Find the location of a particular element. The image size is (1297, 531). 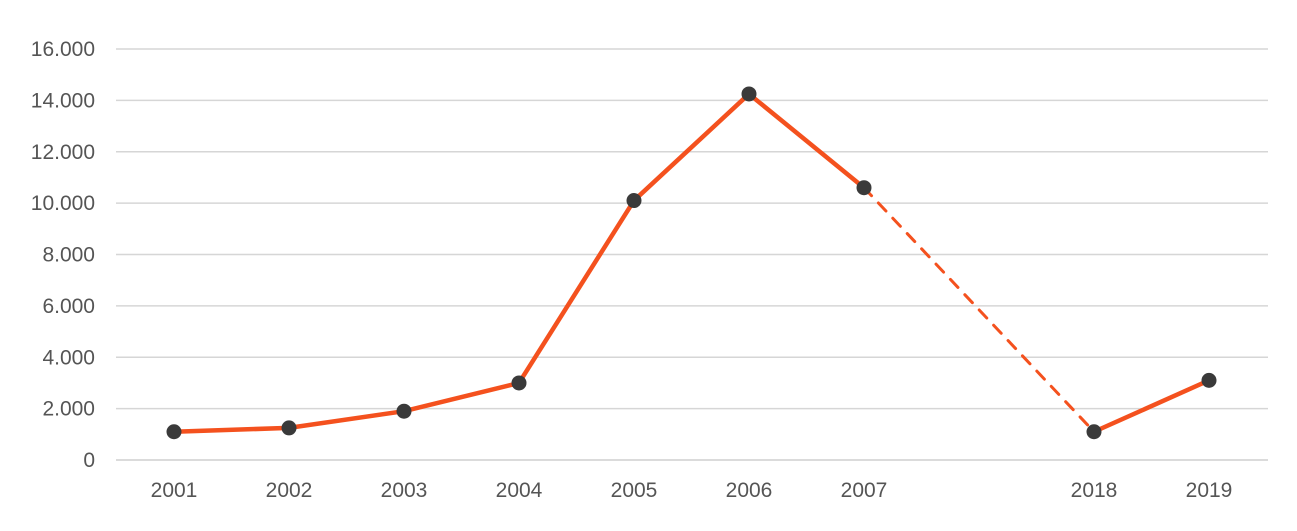

data-point-2007 is located at coordinates (864, 188).